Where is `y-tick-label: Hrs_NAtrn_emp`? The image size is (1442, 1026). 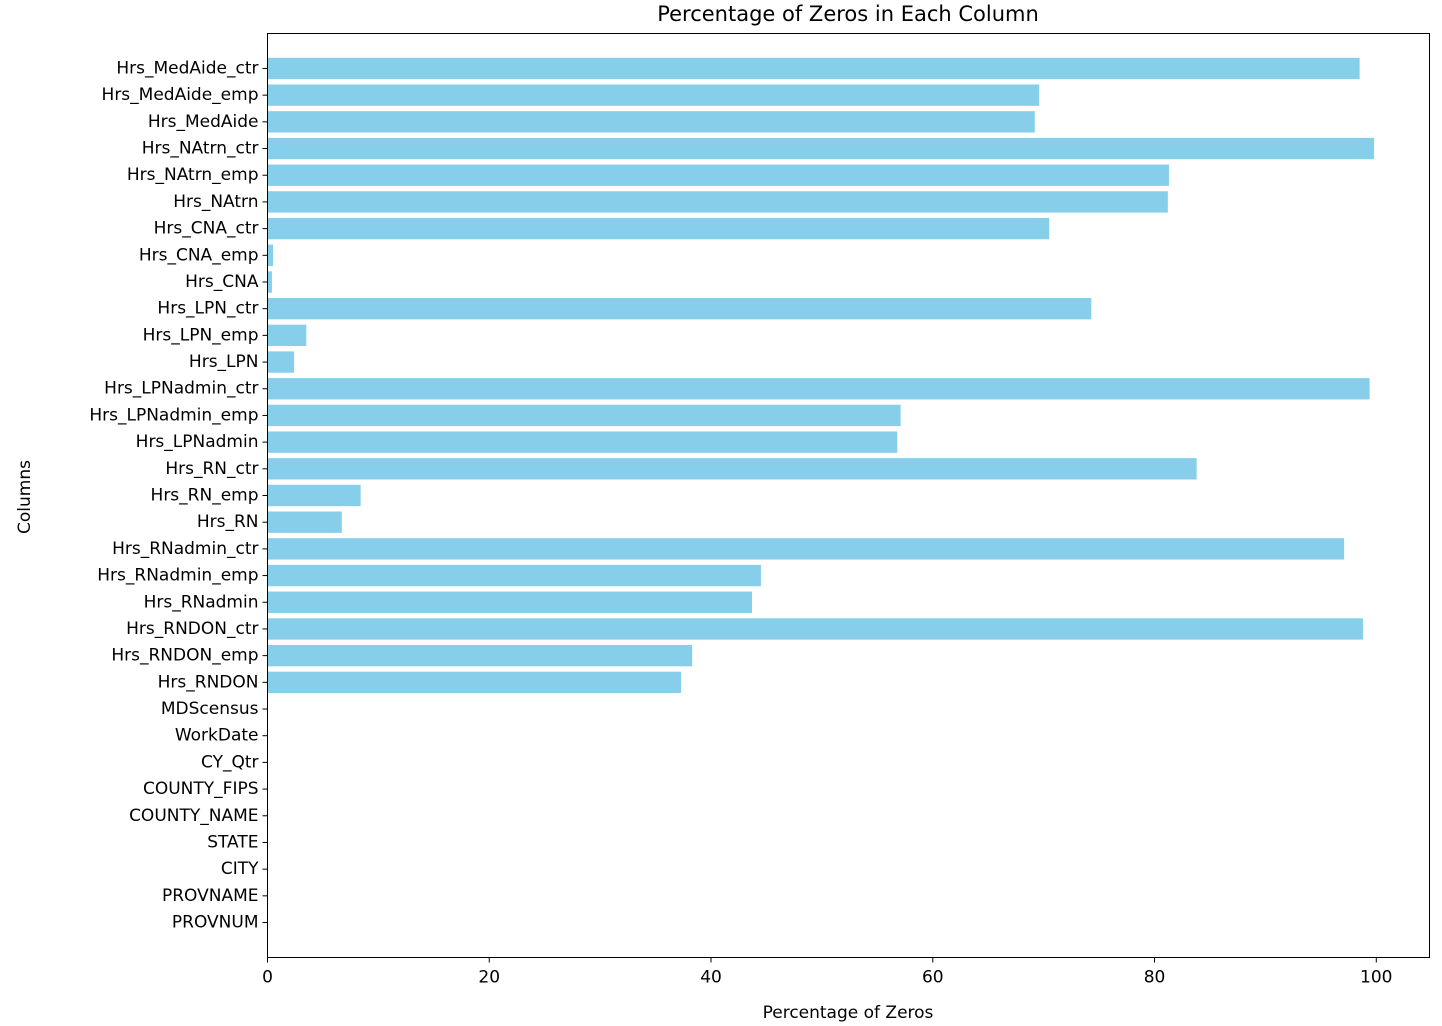
y-tick-label: Hrs_NAtrn_emp is located at coordinates (193, 175).